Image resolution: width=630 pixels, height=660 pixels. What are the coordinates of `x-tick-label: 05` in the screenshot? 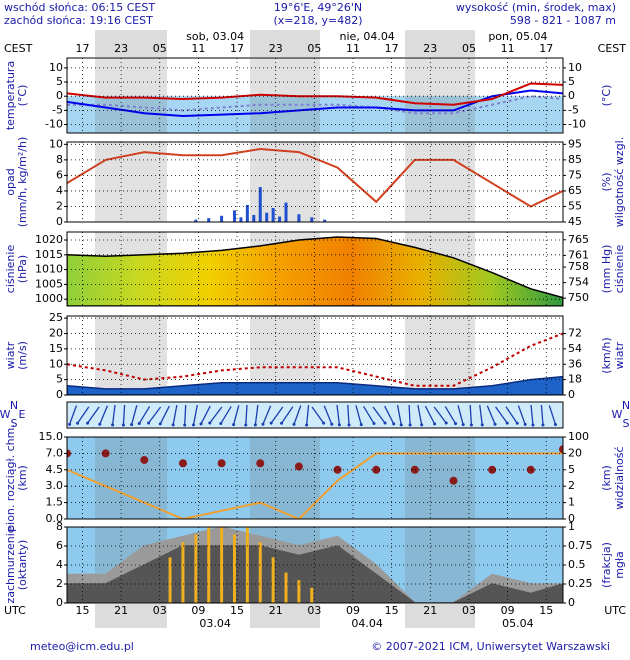 It's located at (160, 48).